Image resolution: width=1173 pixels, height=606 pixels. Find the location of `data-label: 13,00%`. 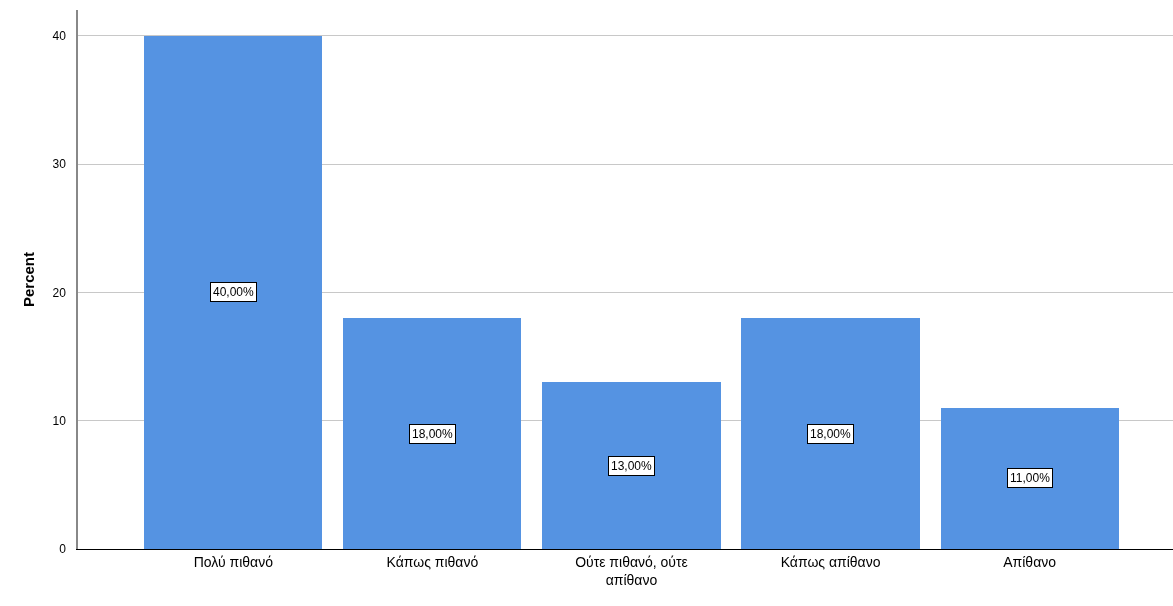

data-label: 13,00% is located at coordinates (632, 466).